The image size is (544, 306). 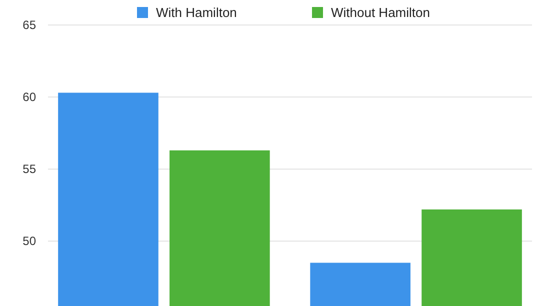 What do you see at coordinates (380, 12) in the screenshot?
I see `legend-label: Without Hamilton` at bounding box center [380, 12].